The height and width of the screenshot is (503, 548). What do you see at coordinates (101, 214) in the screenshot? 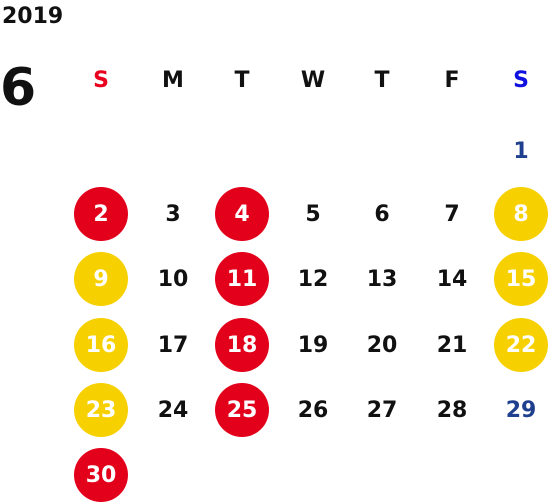
I see `day-cell-2: 2` at bounding box center [101, 214].